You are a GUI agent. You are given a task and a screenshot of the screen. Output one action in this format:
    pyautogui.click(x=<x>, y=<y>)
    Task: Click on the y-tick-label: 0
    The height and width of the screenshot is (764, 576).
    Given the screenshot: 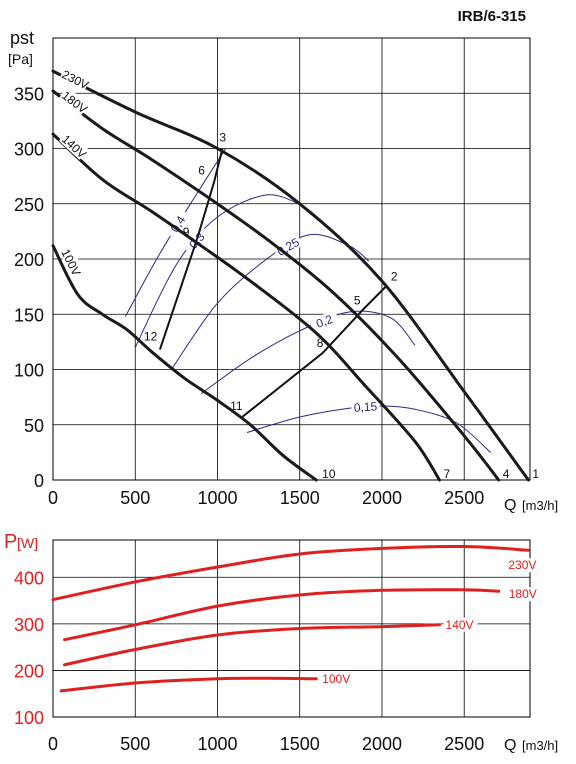 What is the action you would take?
    pyautogui.click(x=39, y=481)
    